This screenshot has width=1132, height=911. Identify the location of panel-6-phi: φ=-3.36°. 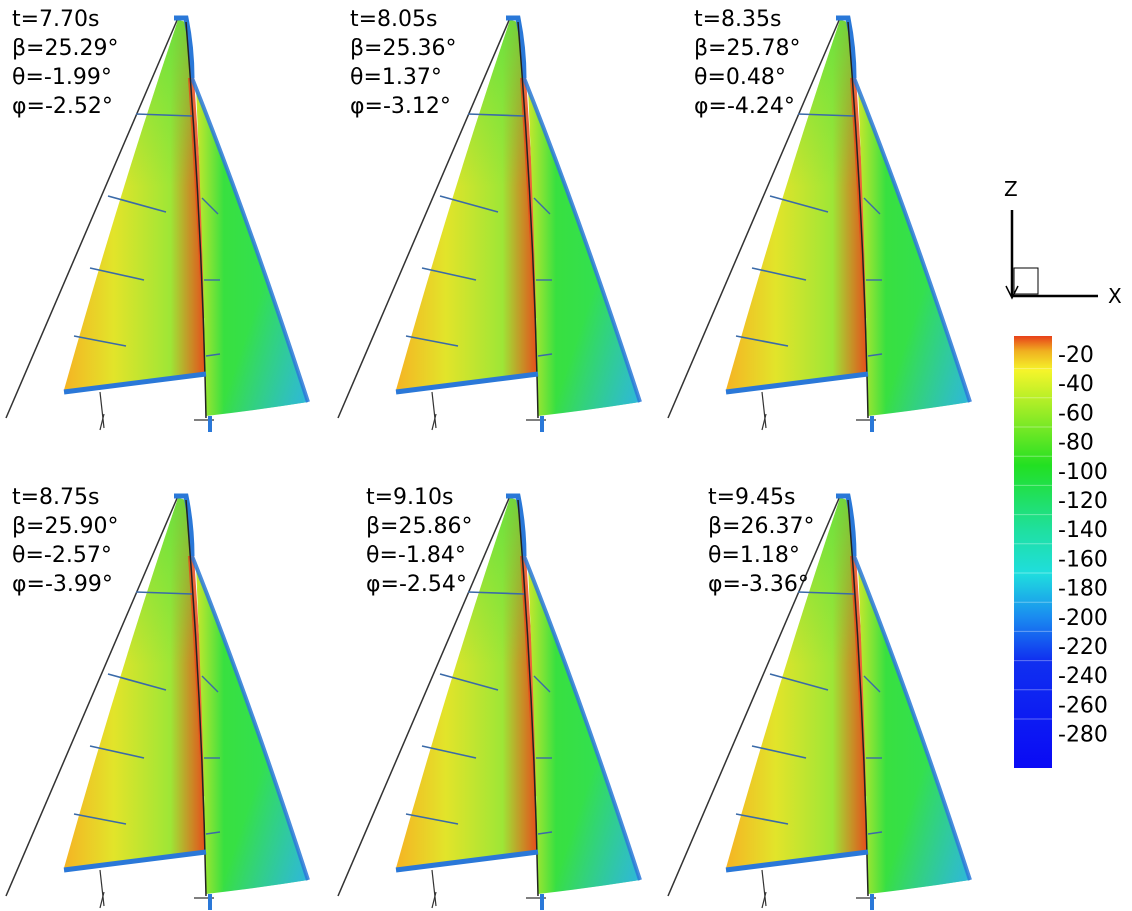
(758, 584).